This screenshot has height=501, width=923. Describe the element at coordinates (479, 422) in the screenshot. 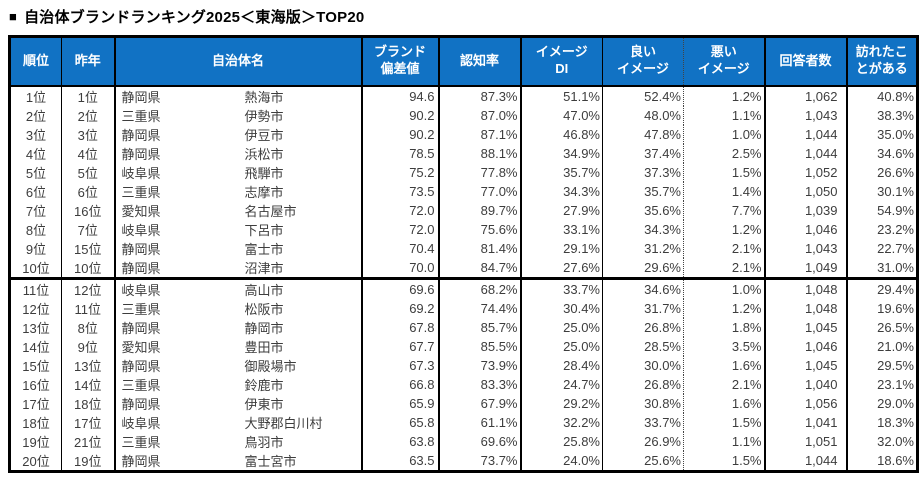

I see `awareness-cell: 61.1%` at that location.